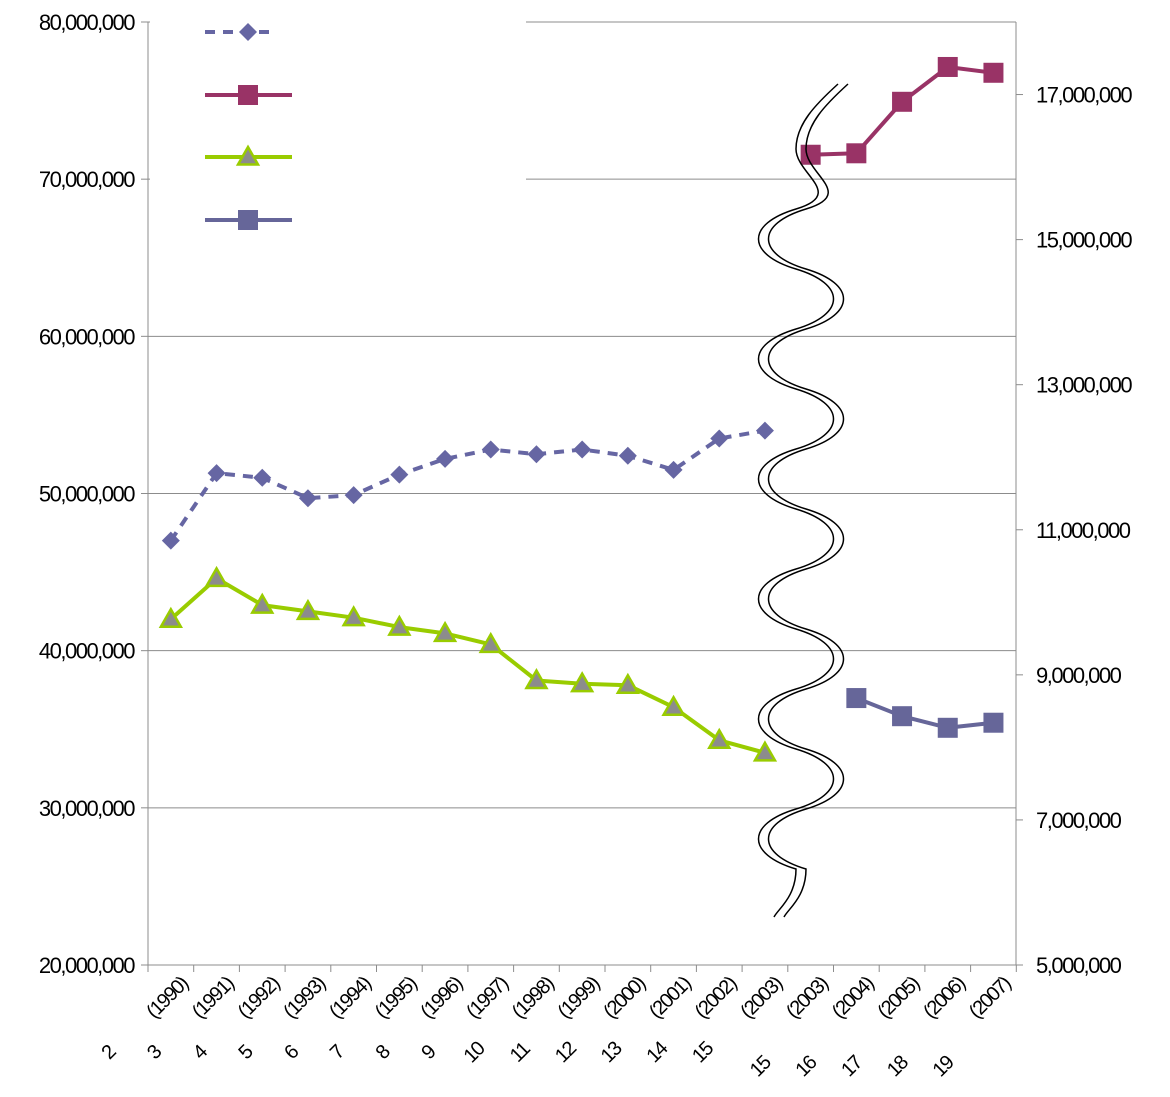 This screenshot has width=1170, height=1097. I want to click on right-axis-tick-label: 5,000,000, so click(1079, 965).